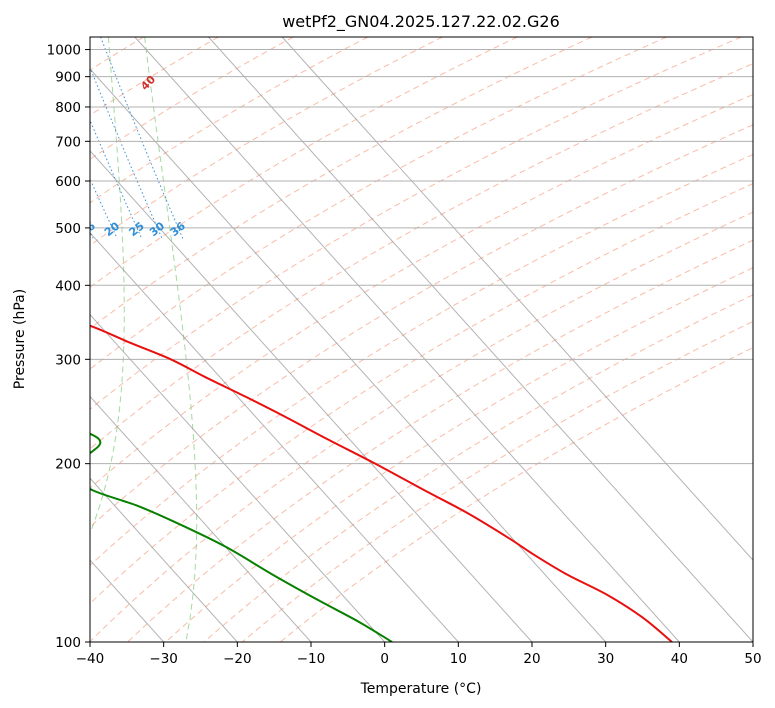  I want to click on y-tick-label: 100, so click(68, 643).